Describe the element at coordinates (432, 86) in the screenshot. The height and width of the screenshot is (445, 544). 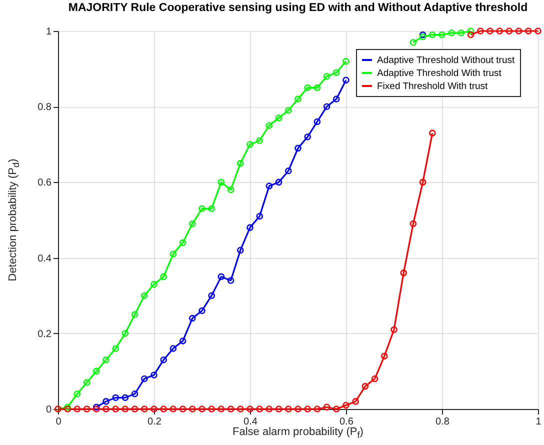
I see `legend-label: Fixed Threshold With trust` at that location.